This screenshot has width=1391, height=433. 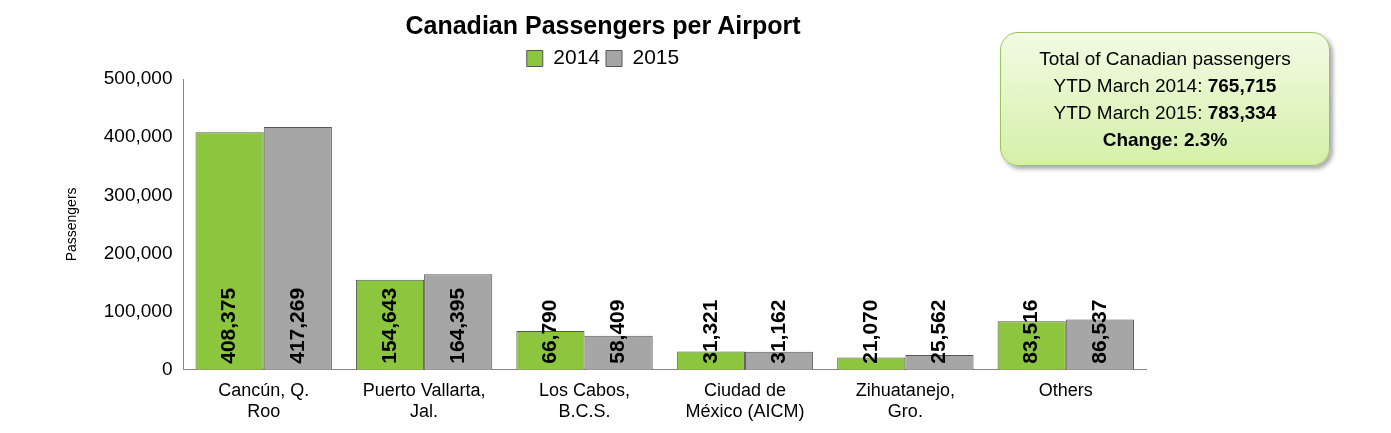 I want to click on annotation: YTD March 2014: 765,715, so click(x=1165, y=86).